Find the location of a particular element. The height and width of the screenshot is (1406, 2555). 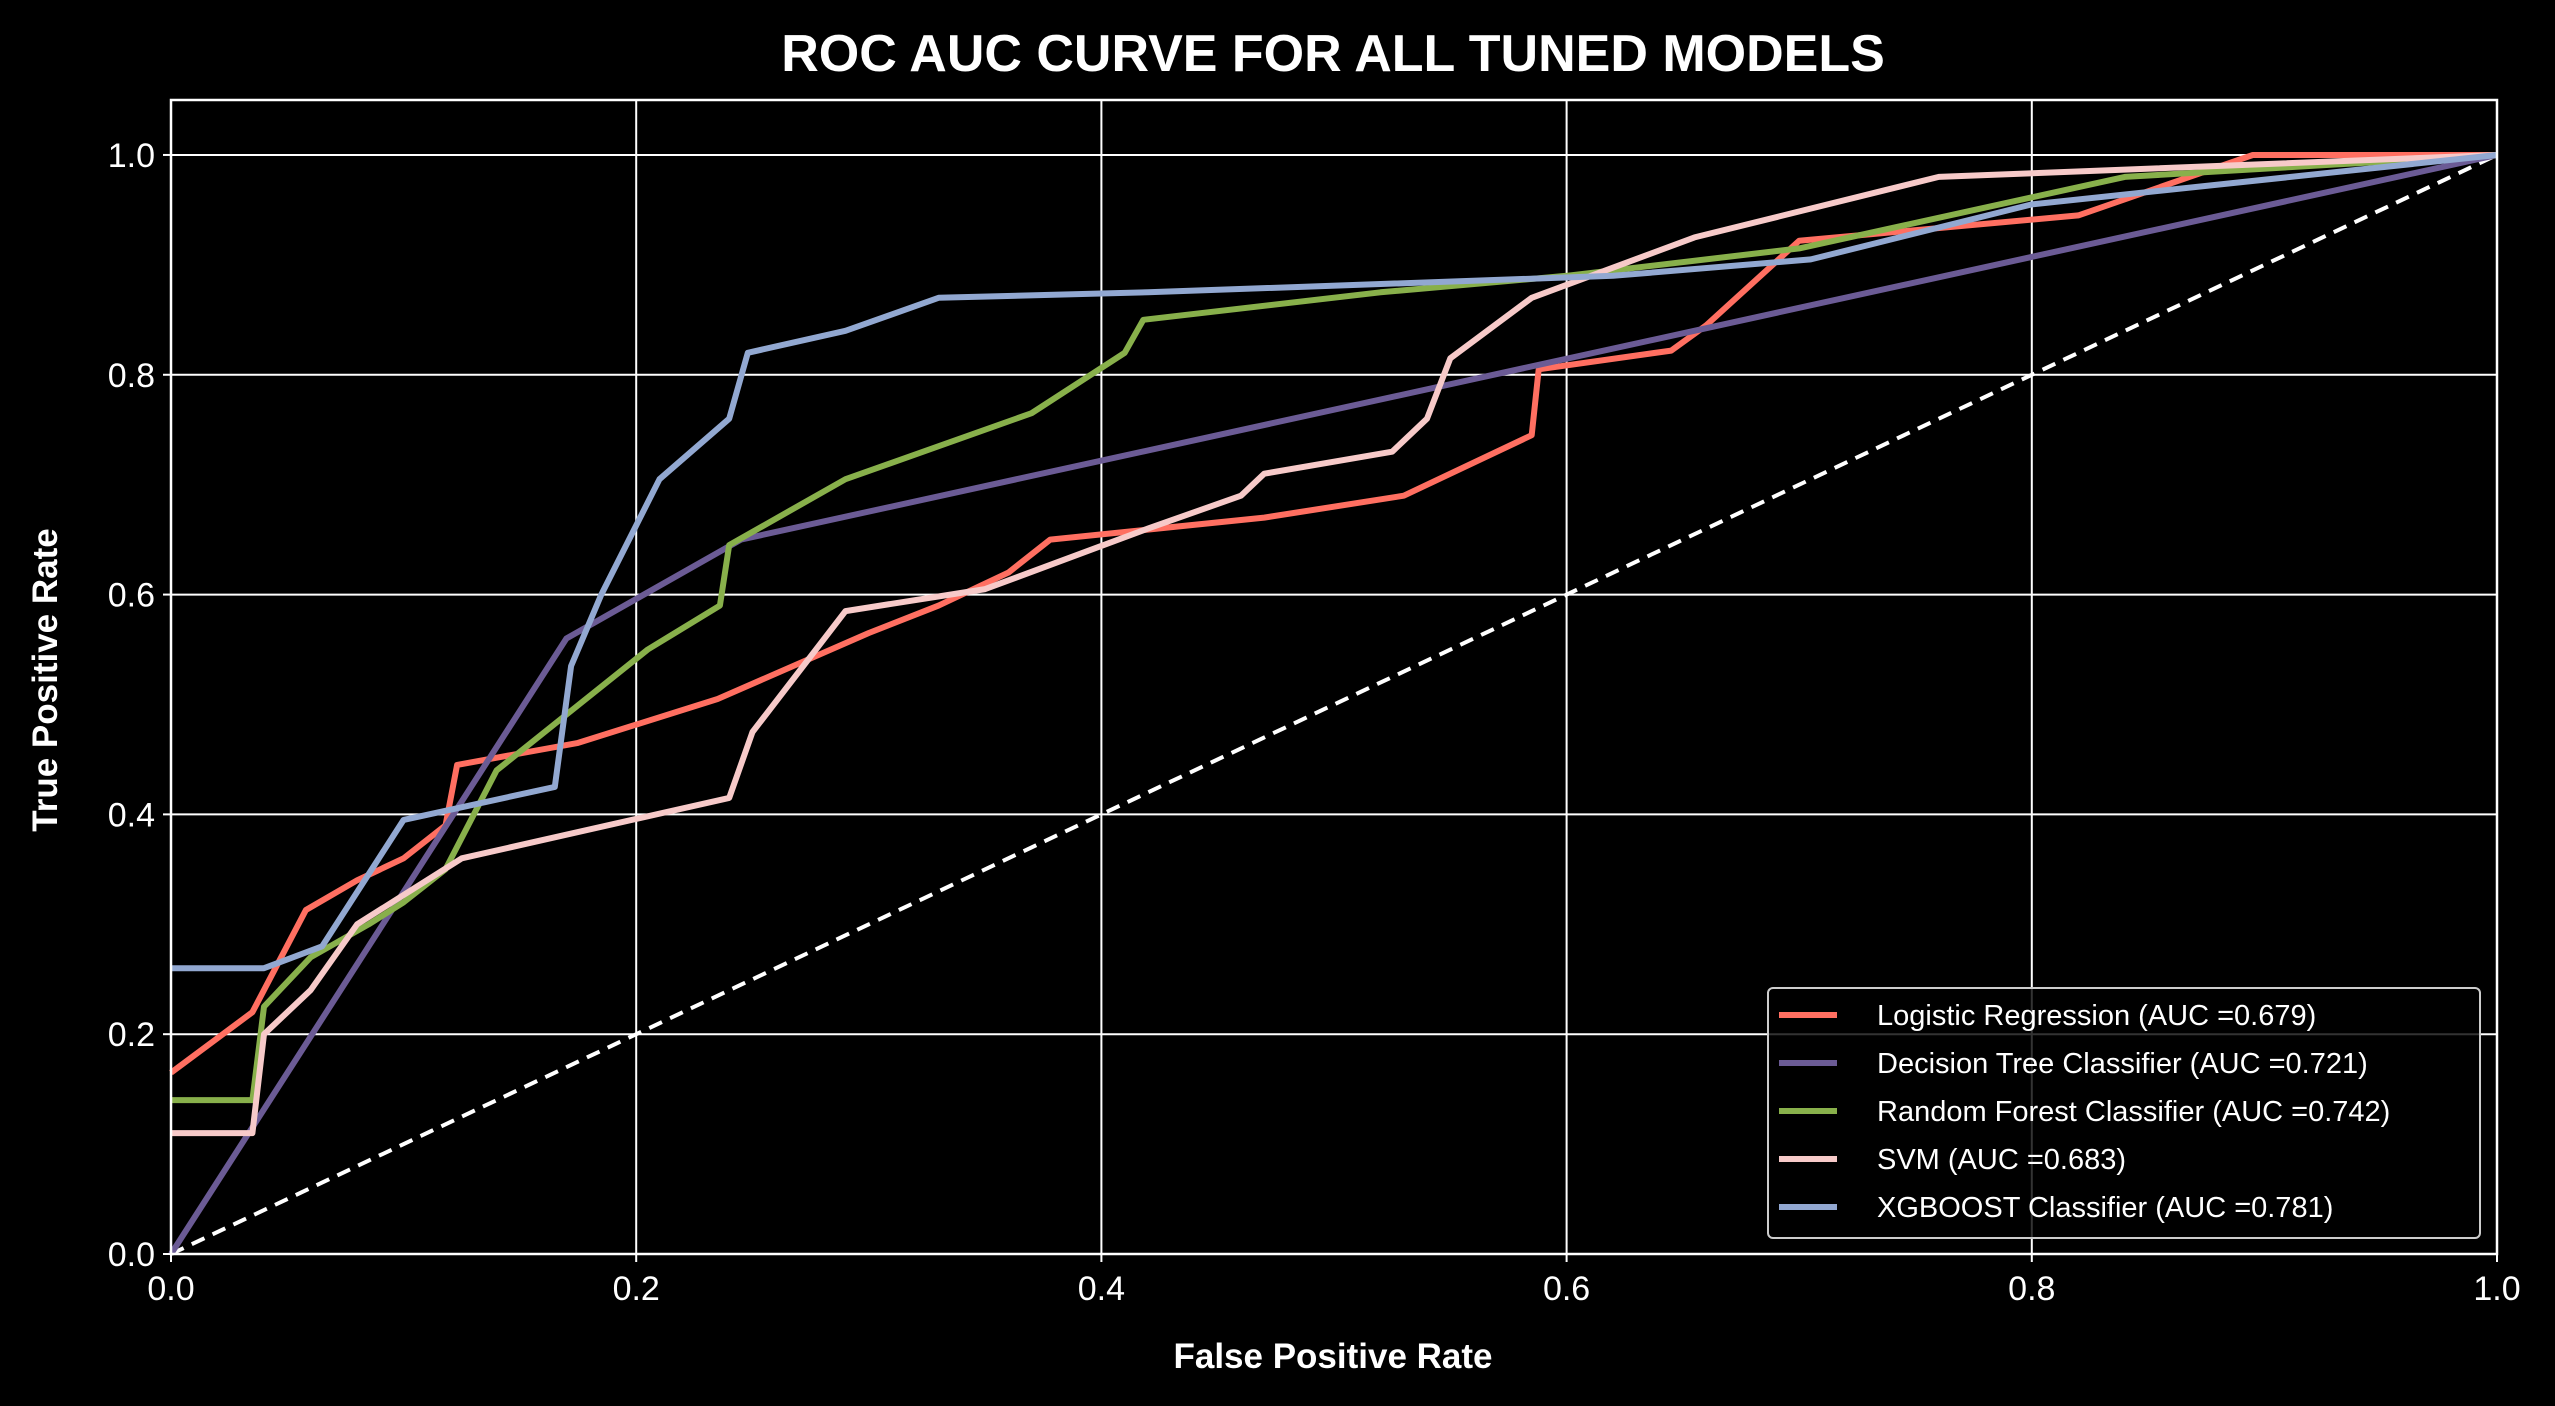

x-tick-label: 1.0 is located at coordinates (2496, 1289).